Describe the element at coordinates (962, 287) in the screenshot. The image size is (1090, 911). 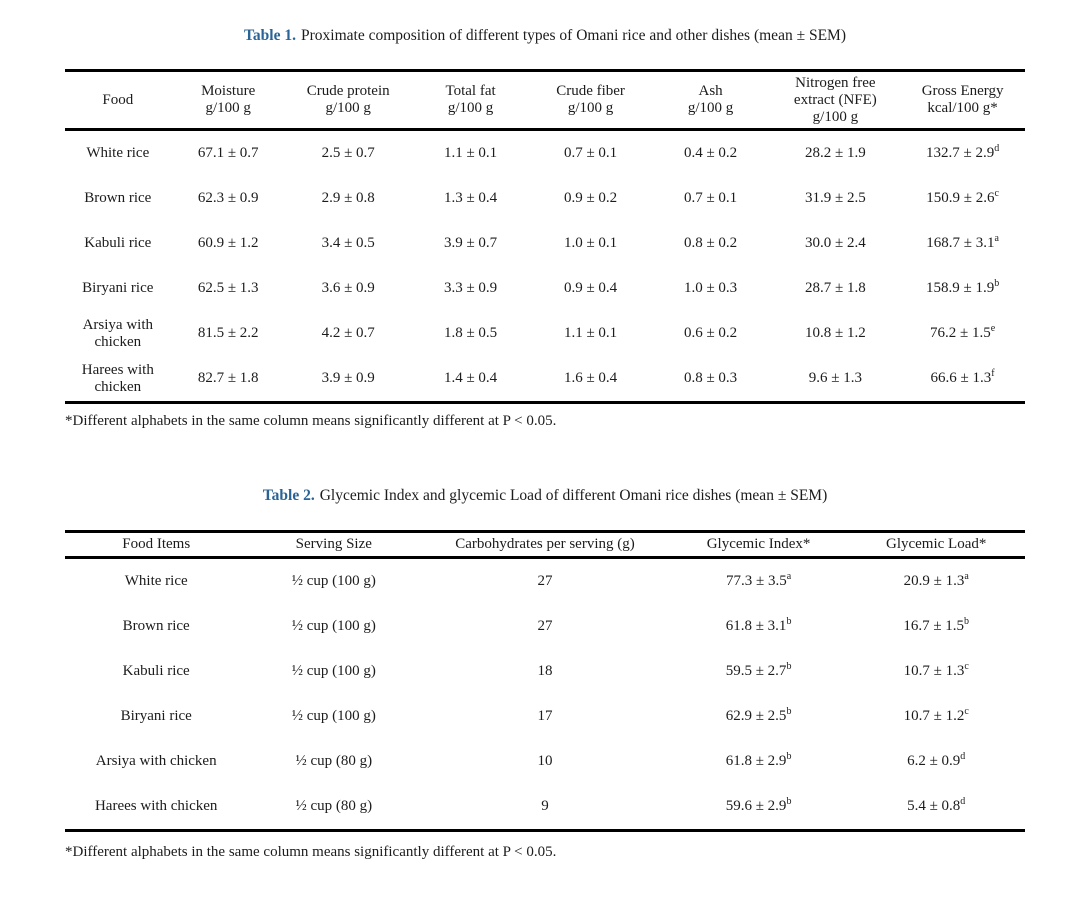
I see `table-cell: 158.9 ± 1.9b` at that location.